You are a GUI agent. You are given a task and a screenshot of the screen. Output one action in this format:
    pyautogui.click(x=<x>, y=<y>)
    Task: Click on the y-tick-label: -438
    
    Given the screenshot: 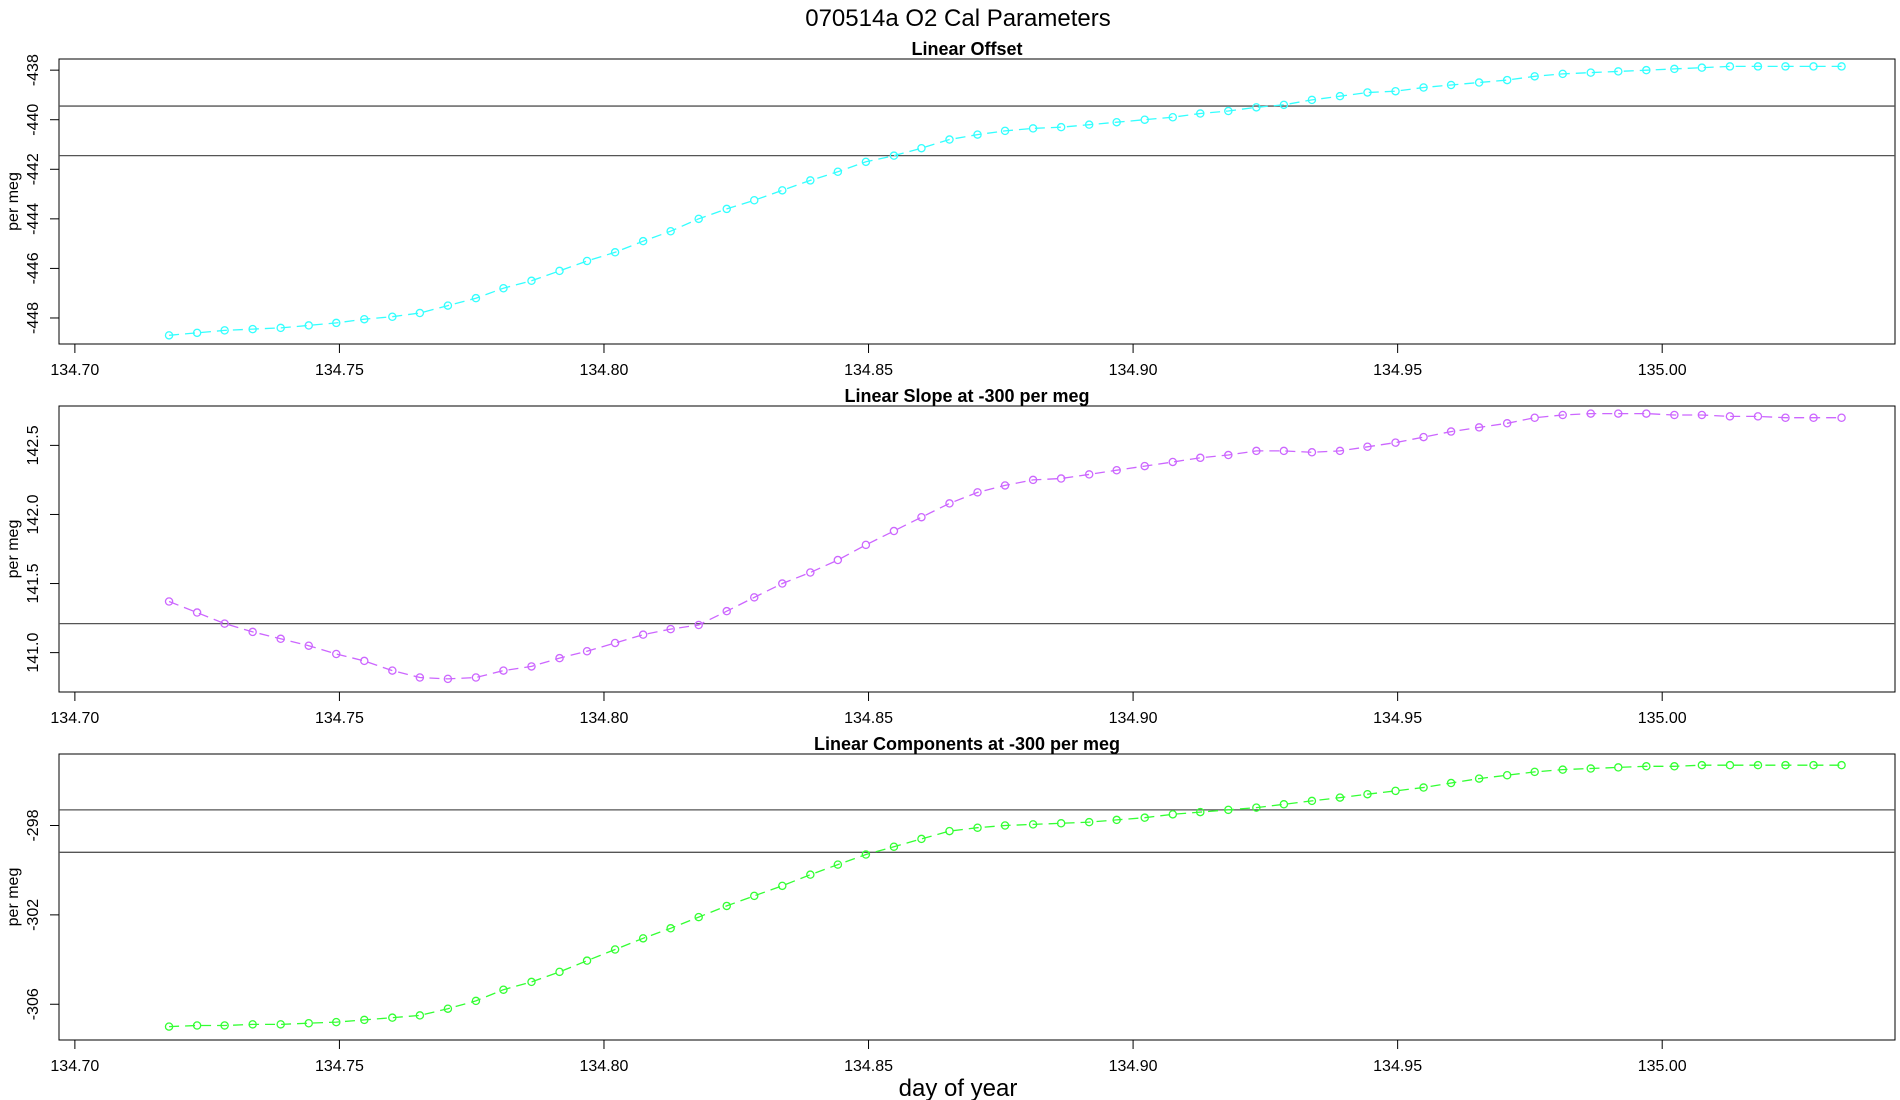 What is the action you would take?
    pyautogui.click(x=33, y=70)
    